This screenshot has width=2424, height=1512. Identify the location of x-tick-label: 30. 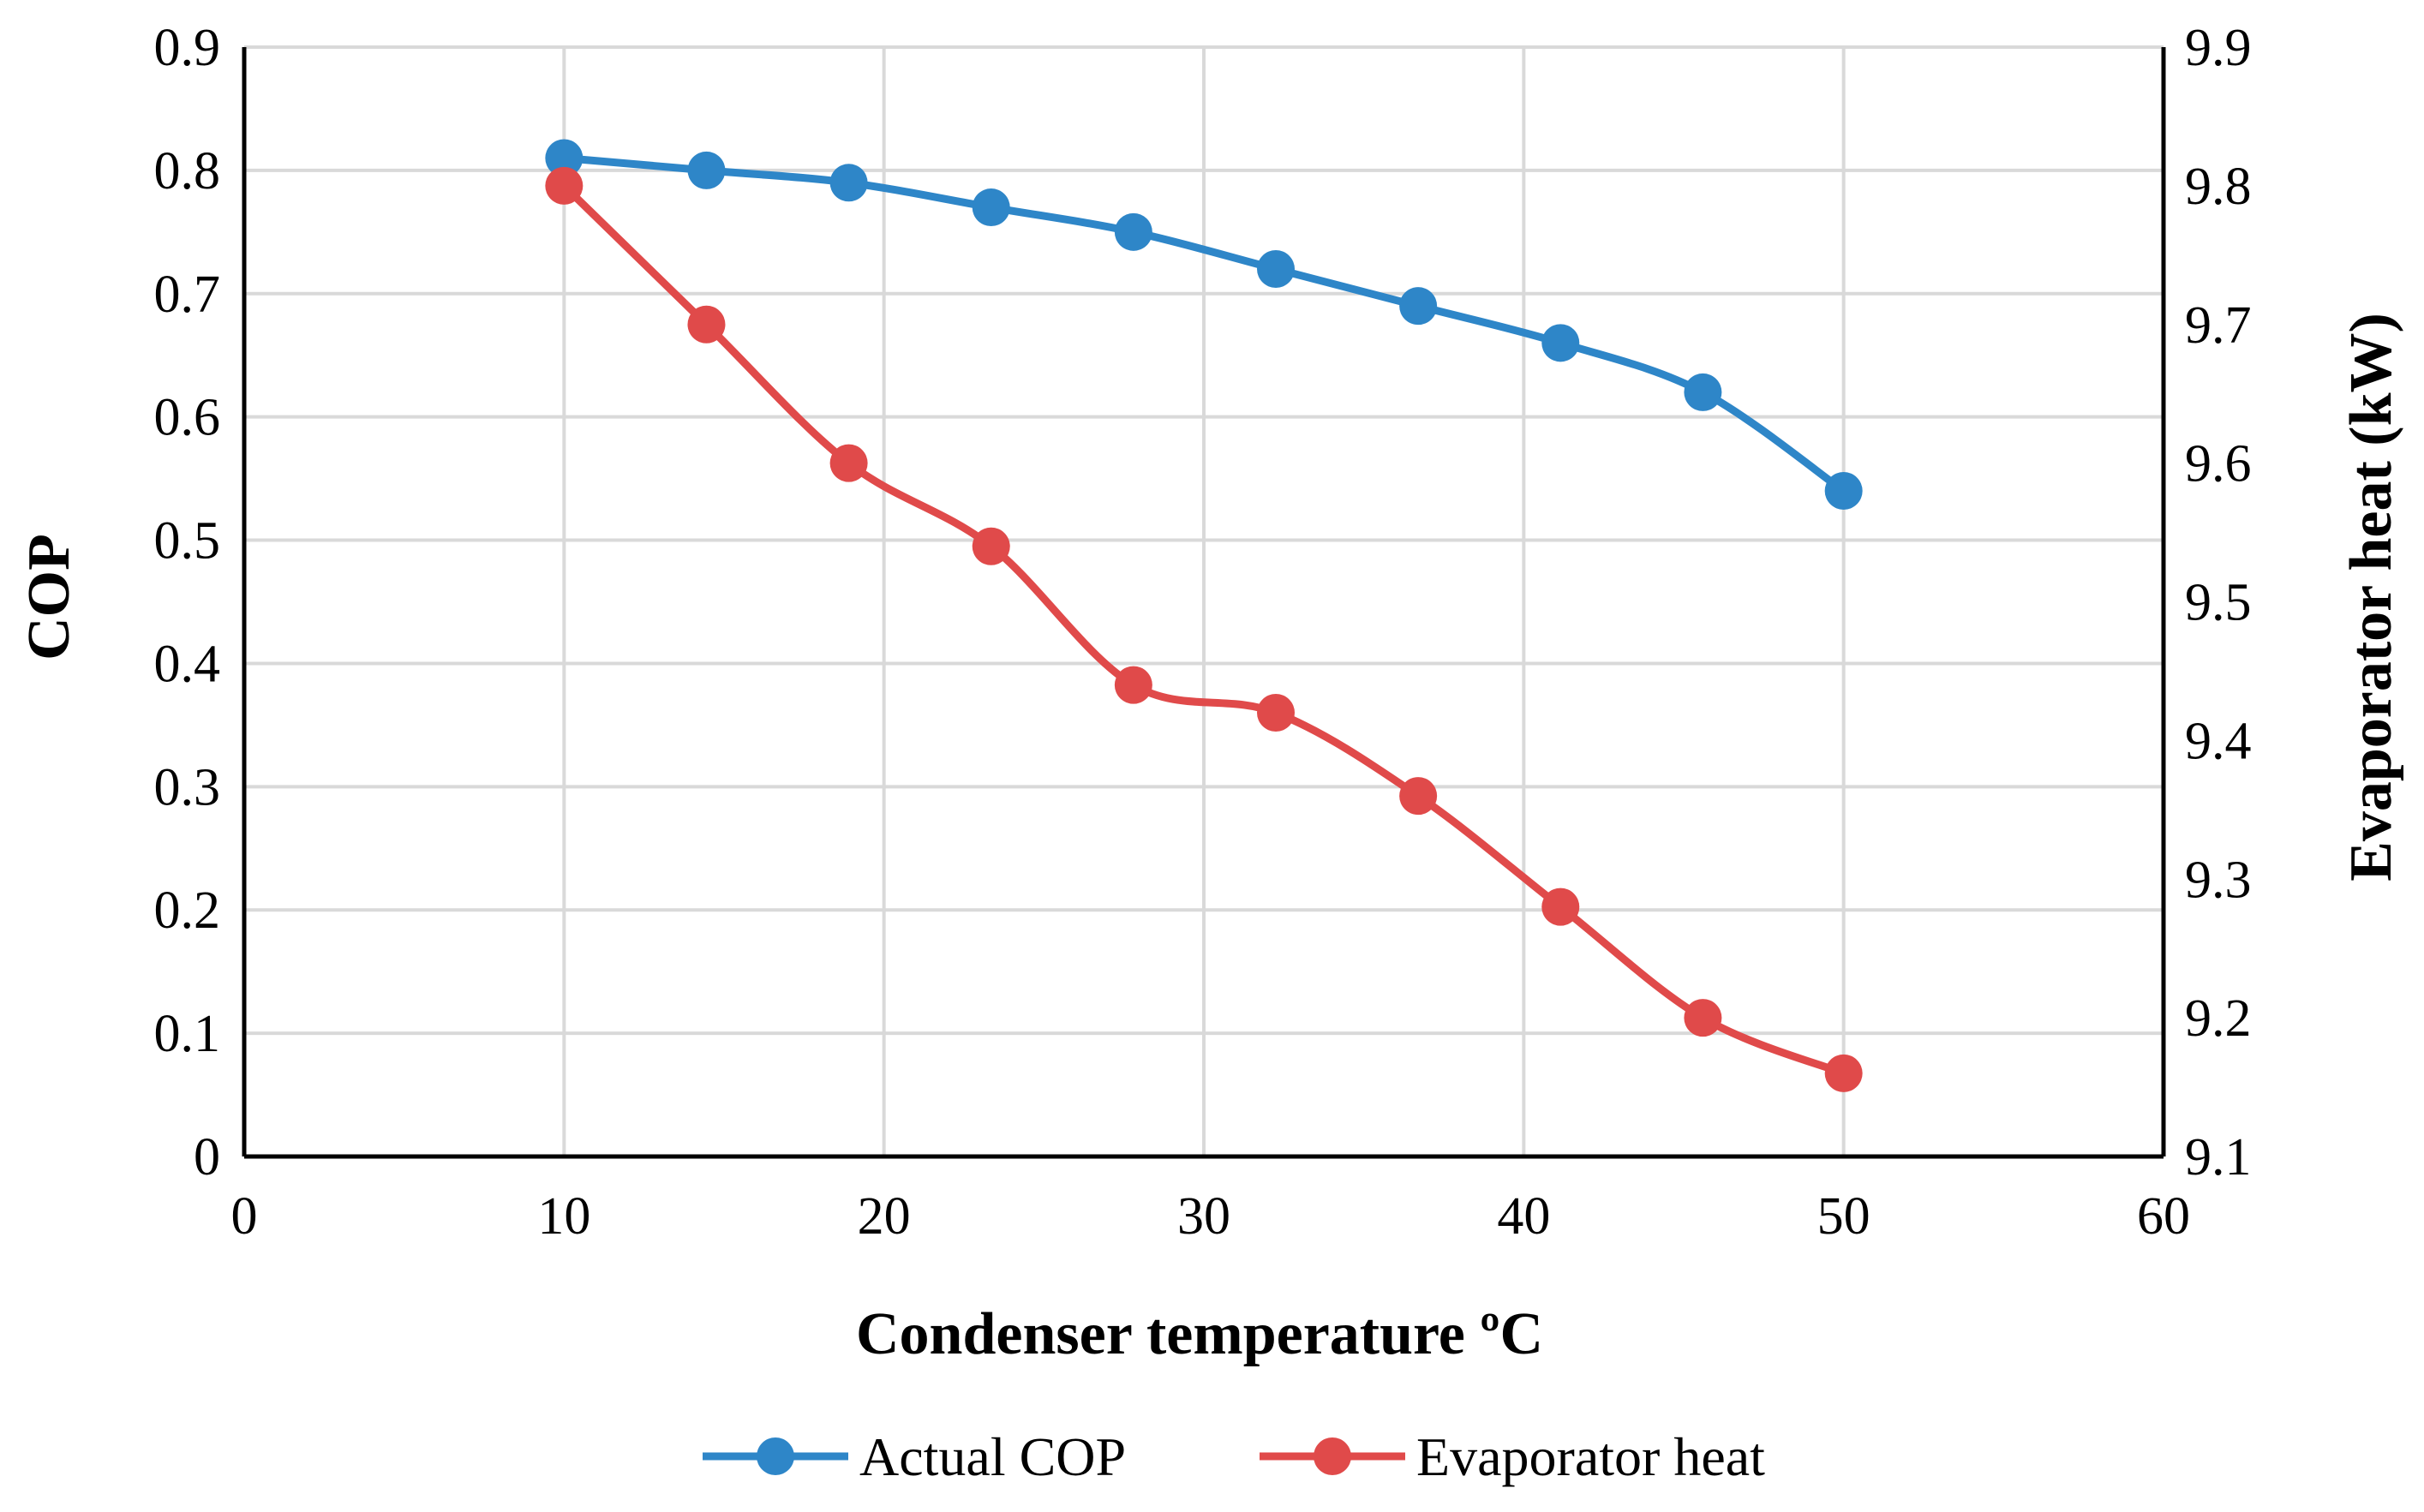
(1204, 1216).